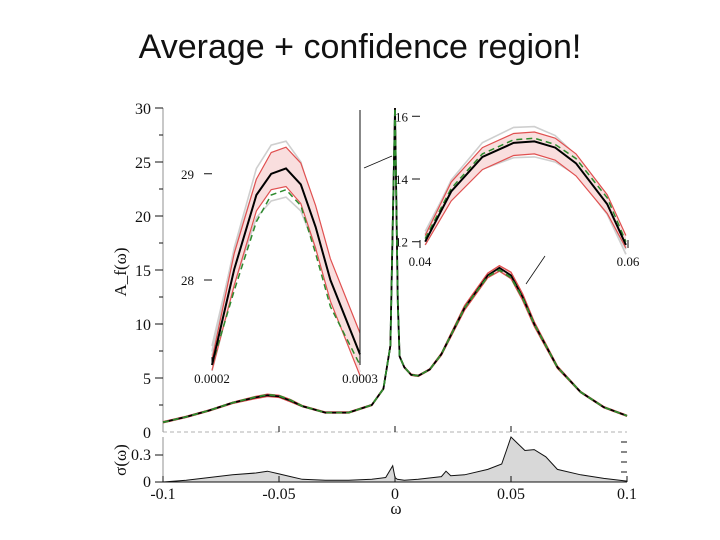 The height and width of the screenshot is (540, 720). Describe the element at coordinates (511, 494) in the screenshot. I see `sigma-x-tick-label: 0.05` at that location.